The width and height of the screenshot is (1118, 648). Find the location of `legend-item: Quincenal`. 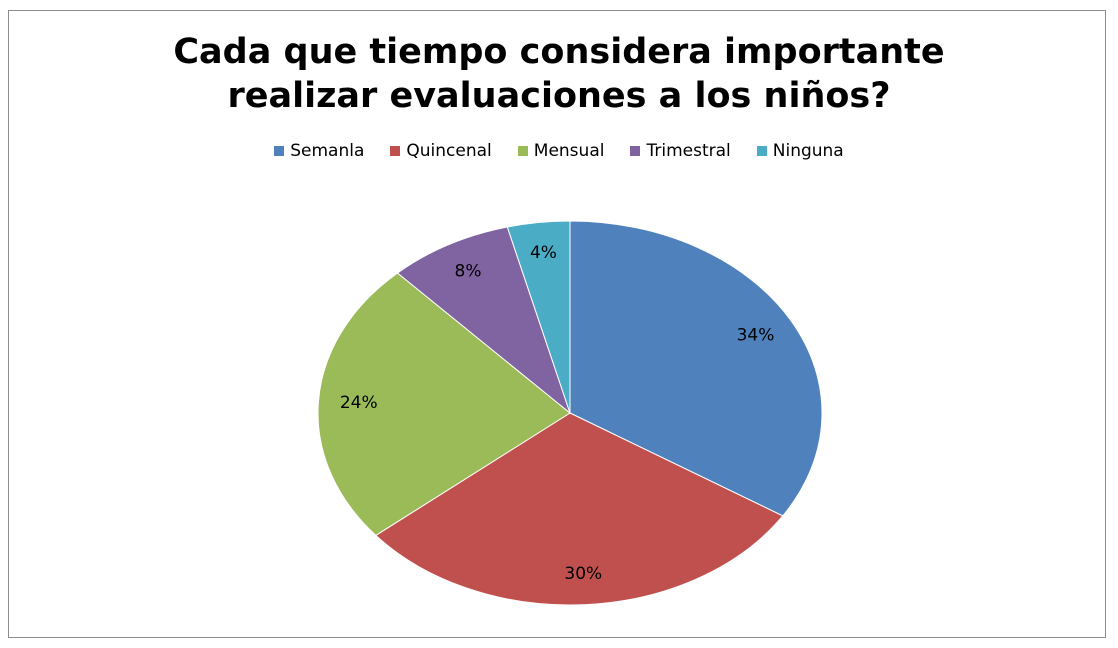

legend-item: Quincenal is located at coordinates (441, 151).